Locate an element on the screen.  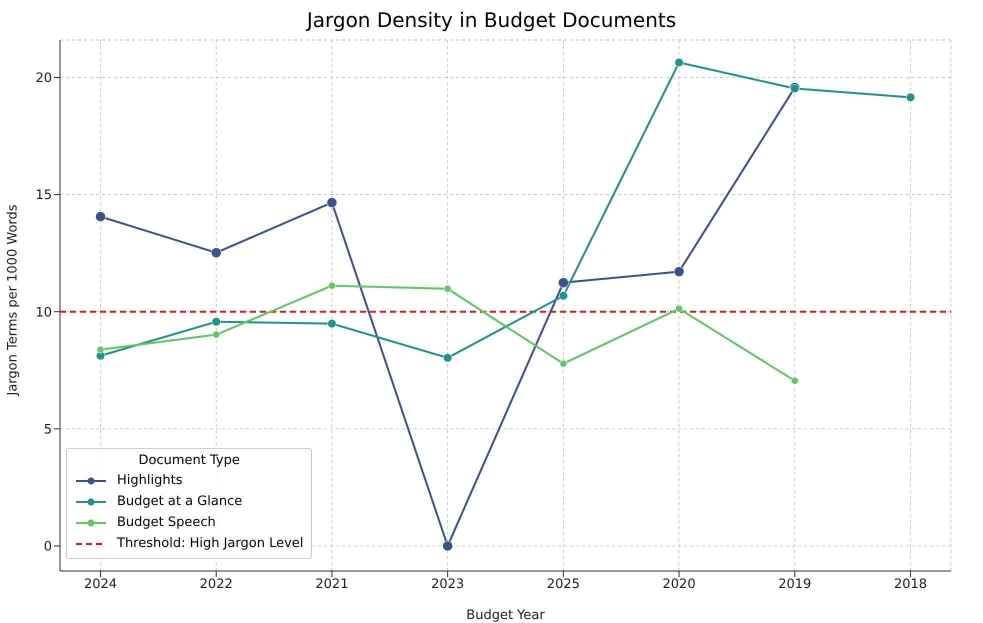
x-tick-label: 2022 is located at coordinates (216, 584).